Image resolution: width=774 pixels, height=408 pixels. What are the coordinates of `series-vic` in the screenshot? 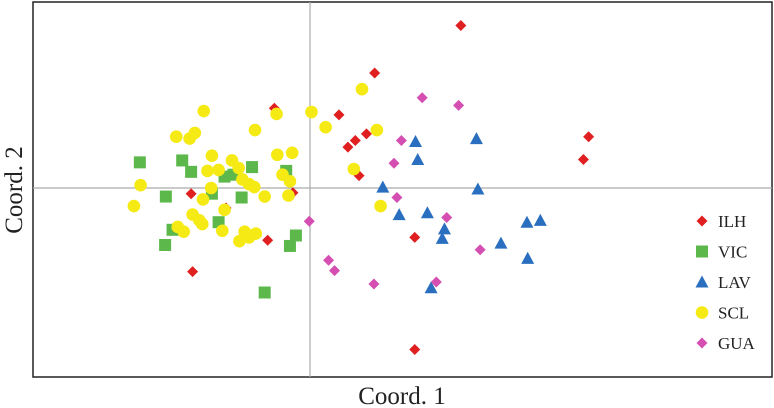 It's located at (217, 226).